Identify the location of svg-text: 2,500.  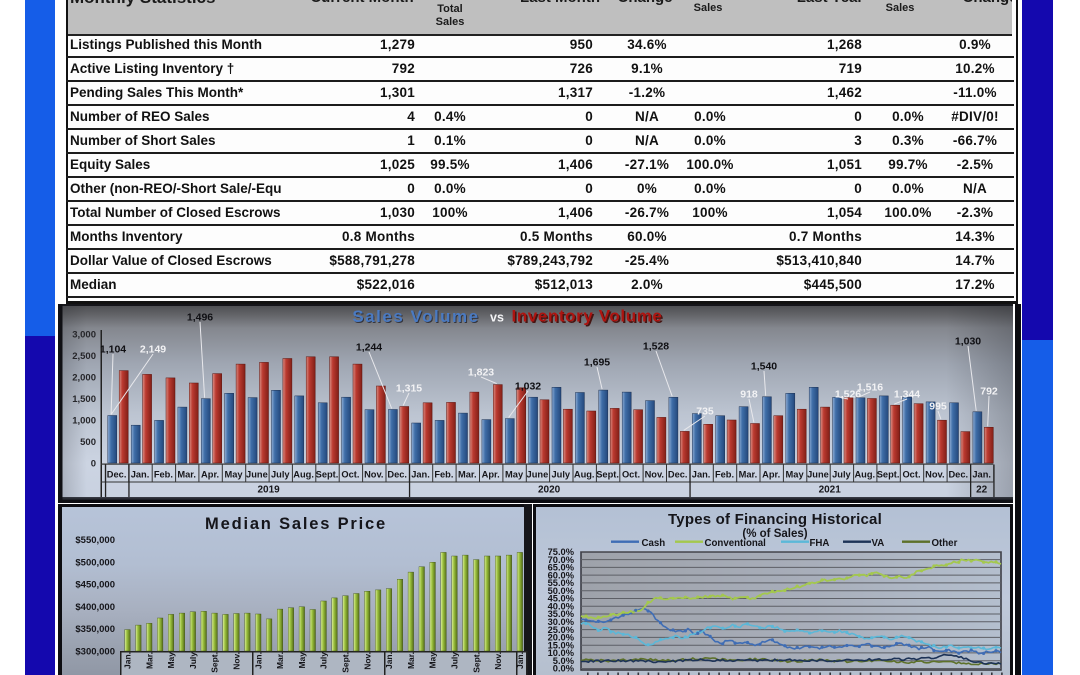
(84, 356).